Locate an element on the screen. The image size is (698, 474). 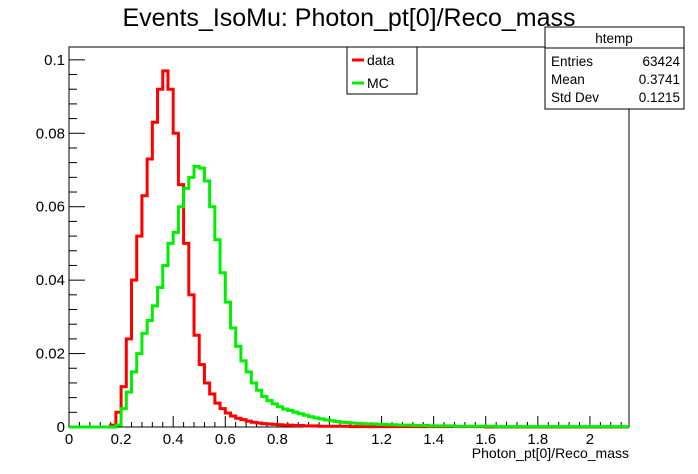
y-tick-label: 0.02 is located at coordinates (50, 354).